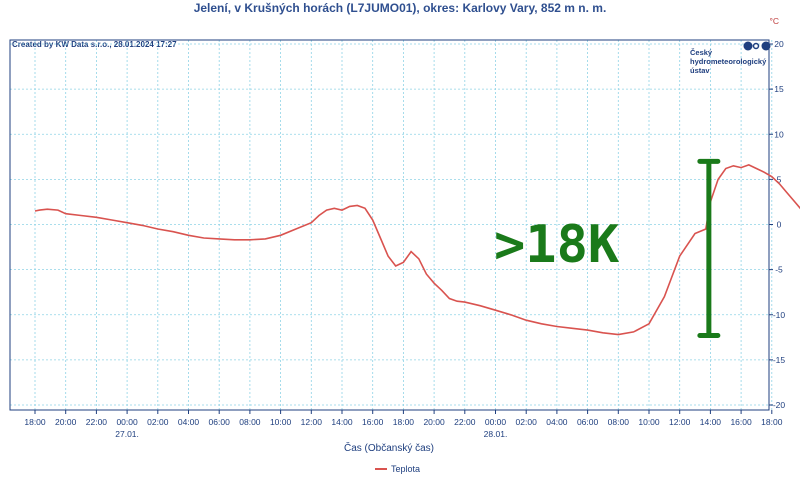 The image size is (800, 480). What do you see at coordinates (756, 46) in the screenshot?
I see `logo-ring-icon` at bounding box center [756, 46].